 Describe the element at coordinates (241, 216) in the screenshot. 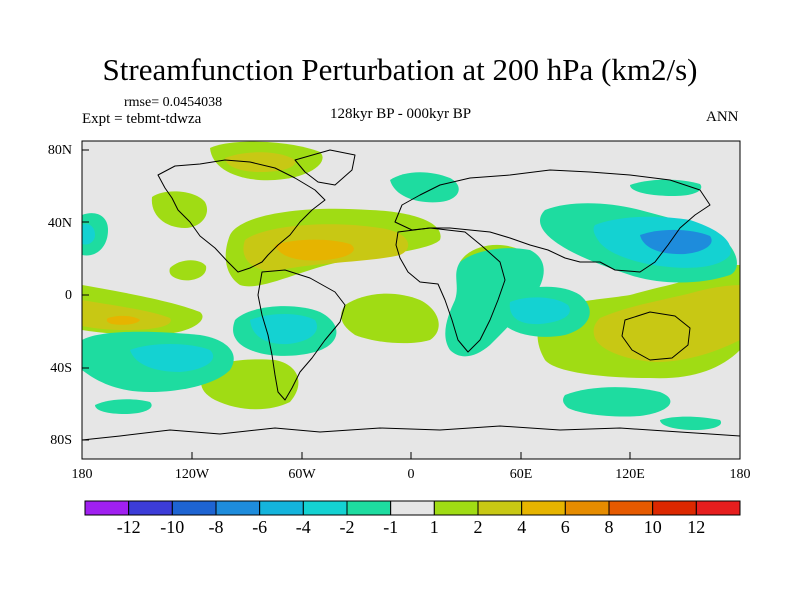

I see `coast-north-america` at that location.